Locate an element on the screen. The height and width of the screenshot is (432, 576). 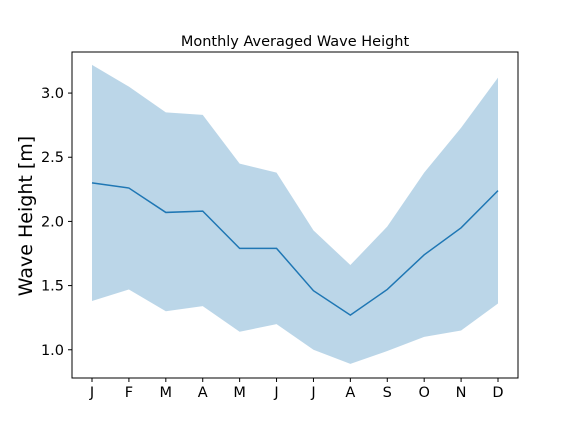
x-tick-label: N is located at coordinates (461, 393).